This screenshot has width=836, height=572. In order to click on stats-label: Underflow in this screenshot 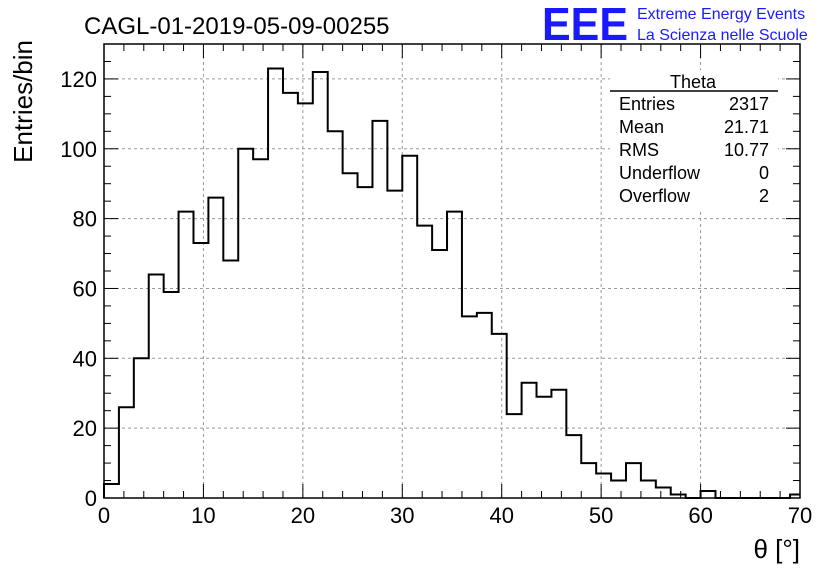, I will do `click(660, 173)`.